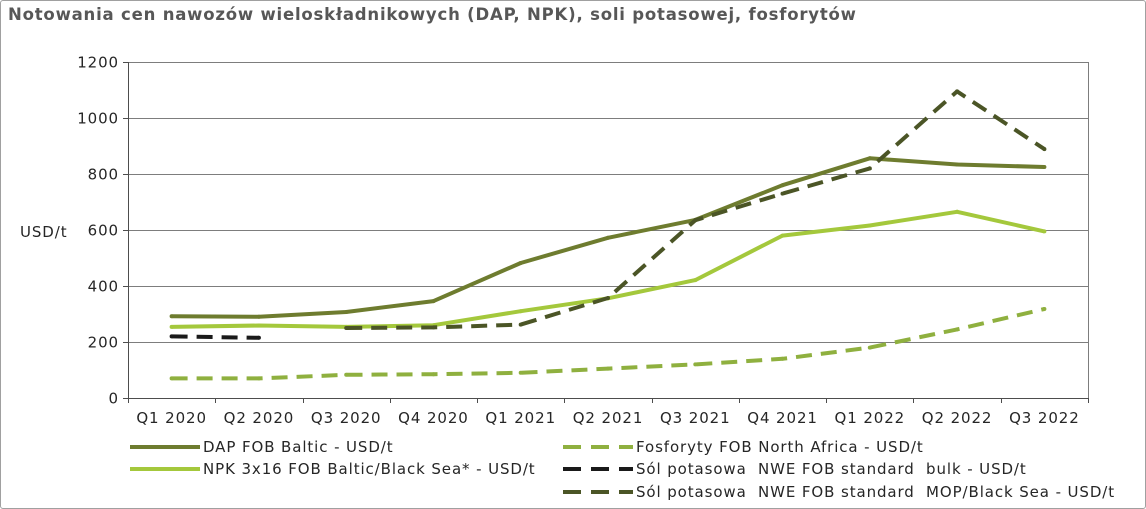  What do you see at coordinates (171, 418) in the screenshot?
I see `x-tick-label: Q1 2020` at bounding box center [171, 418].